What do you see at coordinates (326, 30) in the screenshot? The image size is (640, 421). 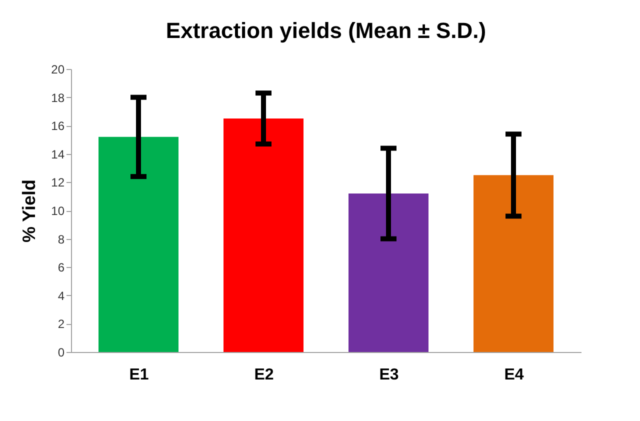 I see `chart-title: Extraction yields (Mean ± S.D.)` at bounding box center [326, 30].